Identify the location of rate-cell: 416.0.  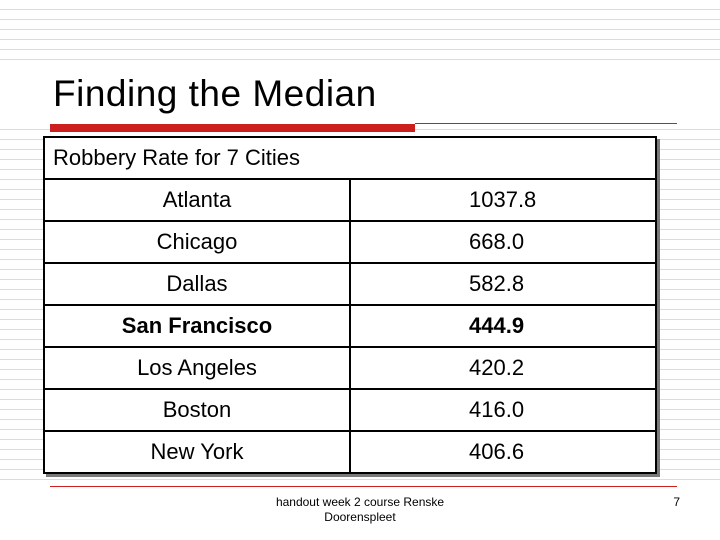
(503, 410).